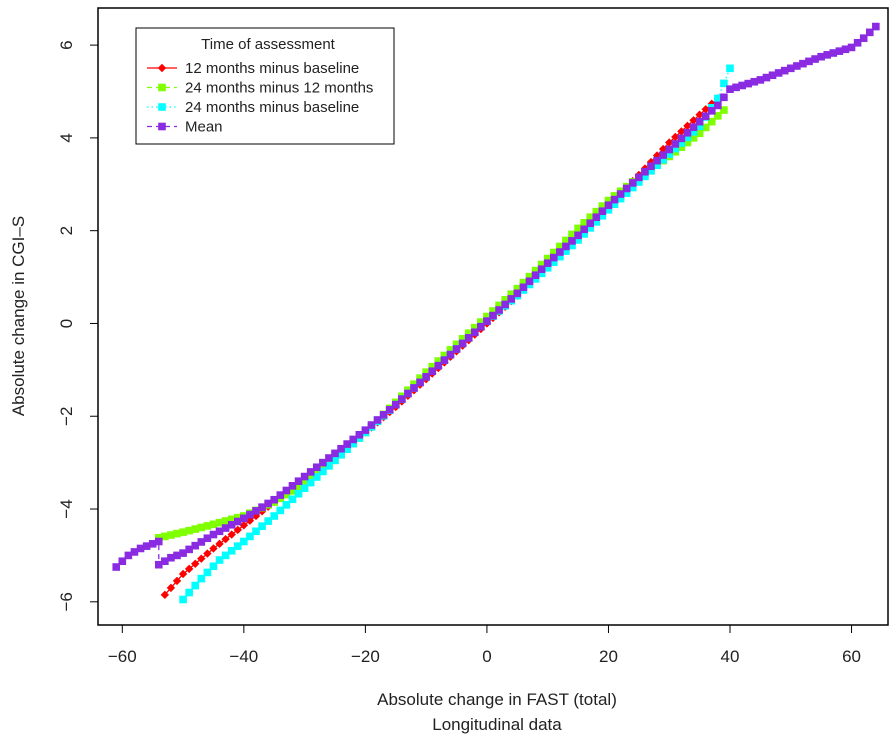 The image size is (896, 744). What do you see at coordinates (122, 656) in the screenshot?
I see `x-tick-label: −60` at bounding box center [122, 656].